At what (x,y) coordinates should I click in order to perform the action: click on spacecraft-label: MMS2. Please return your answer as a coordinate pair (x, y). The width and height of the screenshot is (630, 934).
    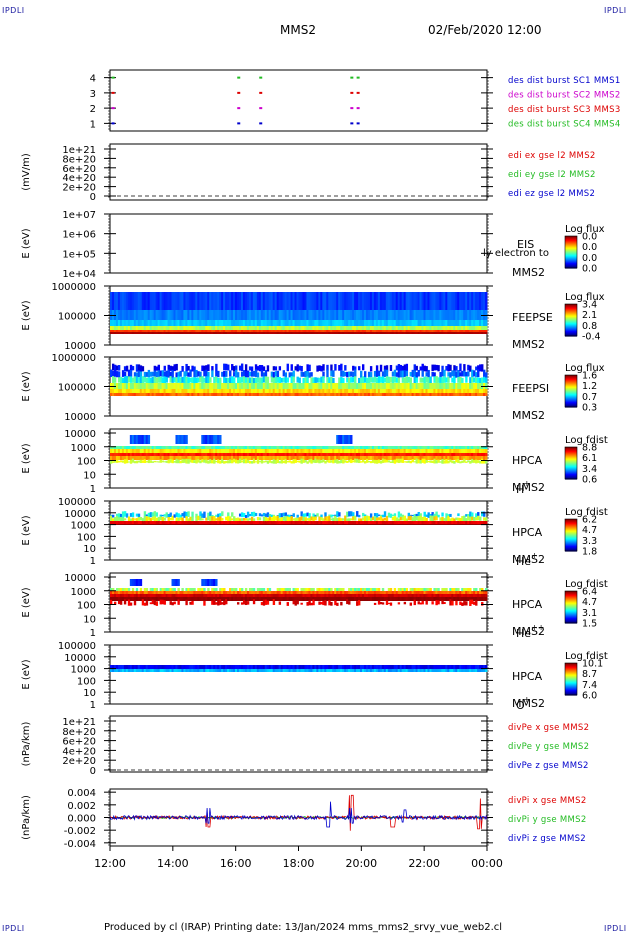
    Looking at the image, I should click on (528, 272).